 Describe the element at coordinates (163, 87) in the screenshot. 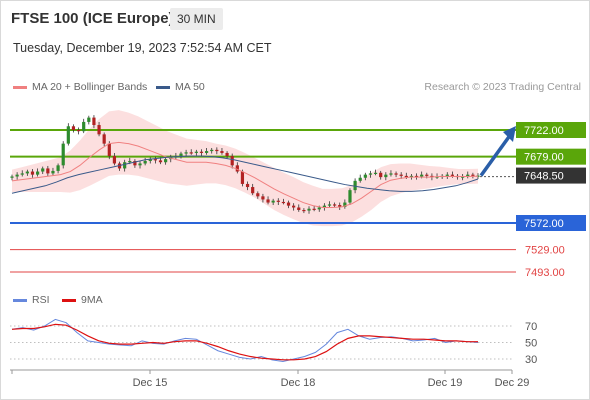

I see `ma50-swatch-icon` at that location.